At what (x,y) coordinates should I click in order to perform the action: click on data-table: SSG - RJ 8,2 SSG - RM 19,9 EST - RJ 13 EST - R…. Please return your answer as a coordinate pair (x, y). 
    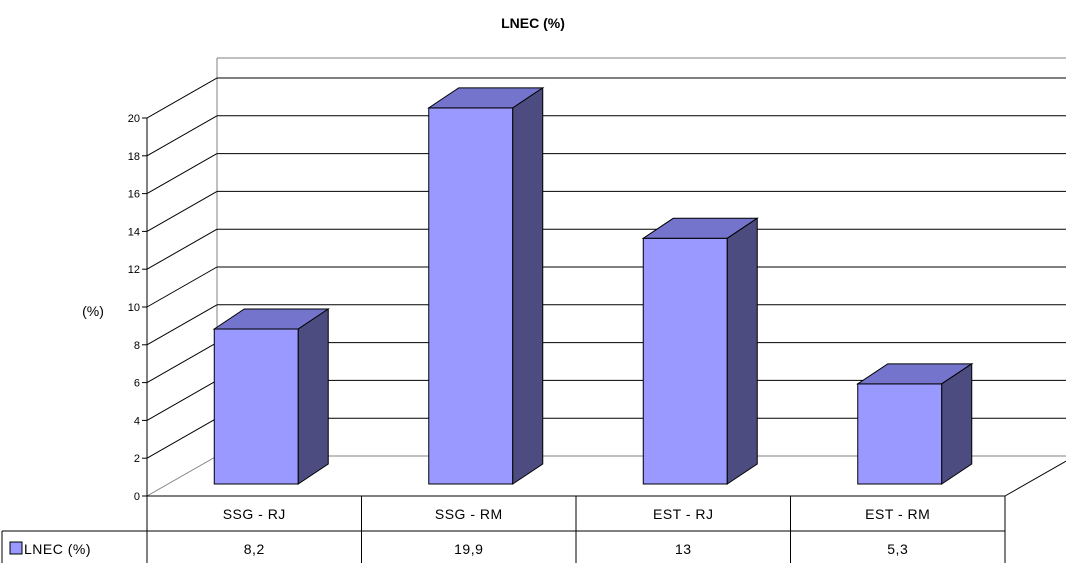
    Looking at the image, I should click on (503, 529).